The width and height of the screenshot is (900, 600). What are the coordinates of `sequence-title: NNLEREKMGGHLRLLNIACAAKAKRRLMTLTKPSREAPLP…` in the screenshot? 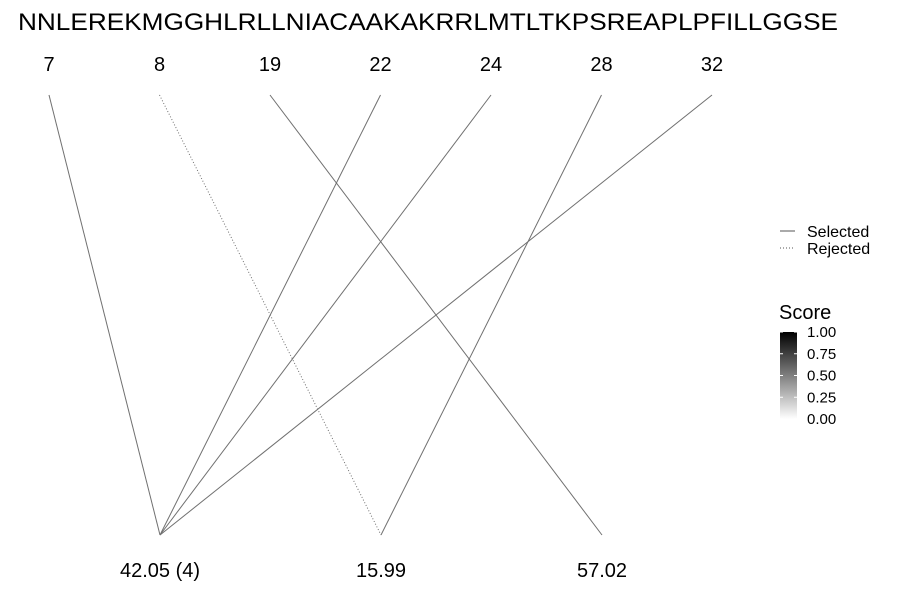 It's located at (428, 22).